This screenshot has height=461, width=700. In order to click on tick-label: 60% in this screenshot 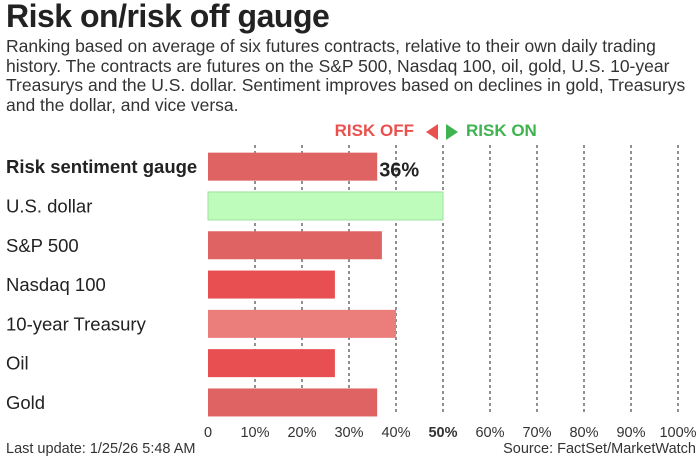, I will do `click(489, 433)`.